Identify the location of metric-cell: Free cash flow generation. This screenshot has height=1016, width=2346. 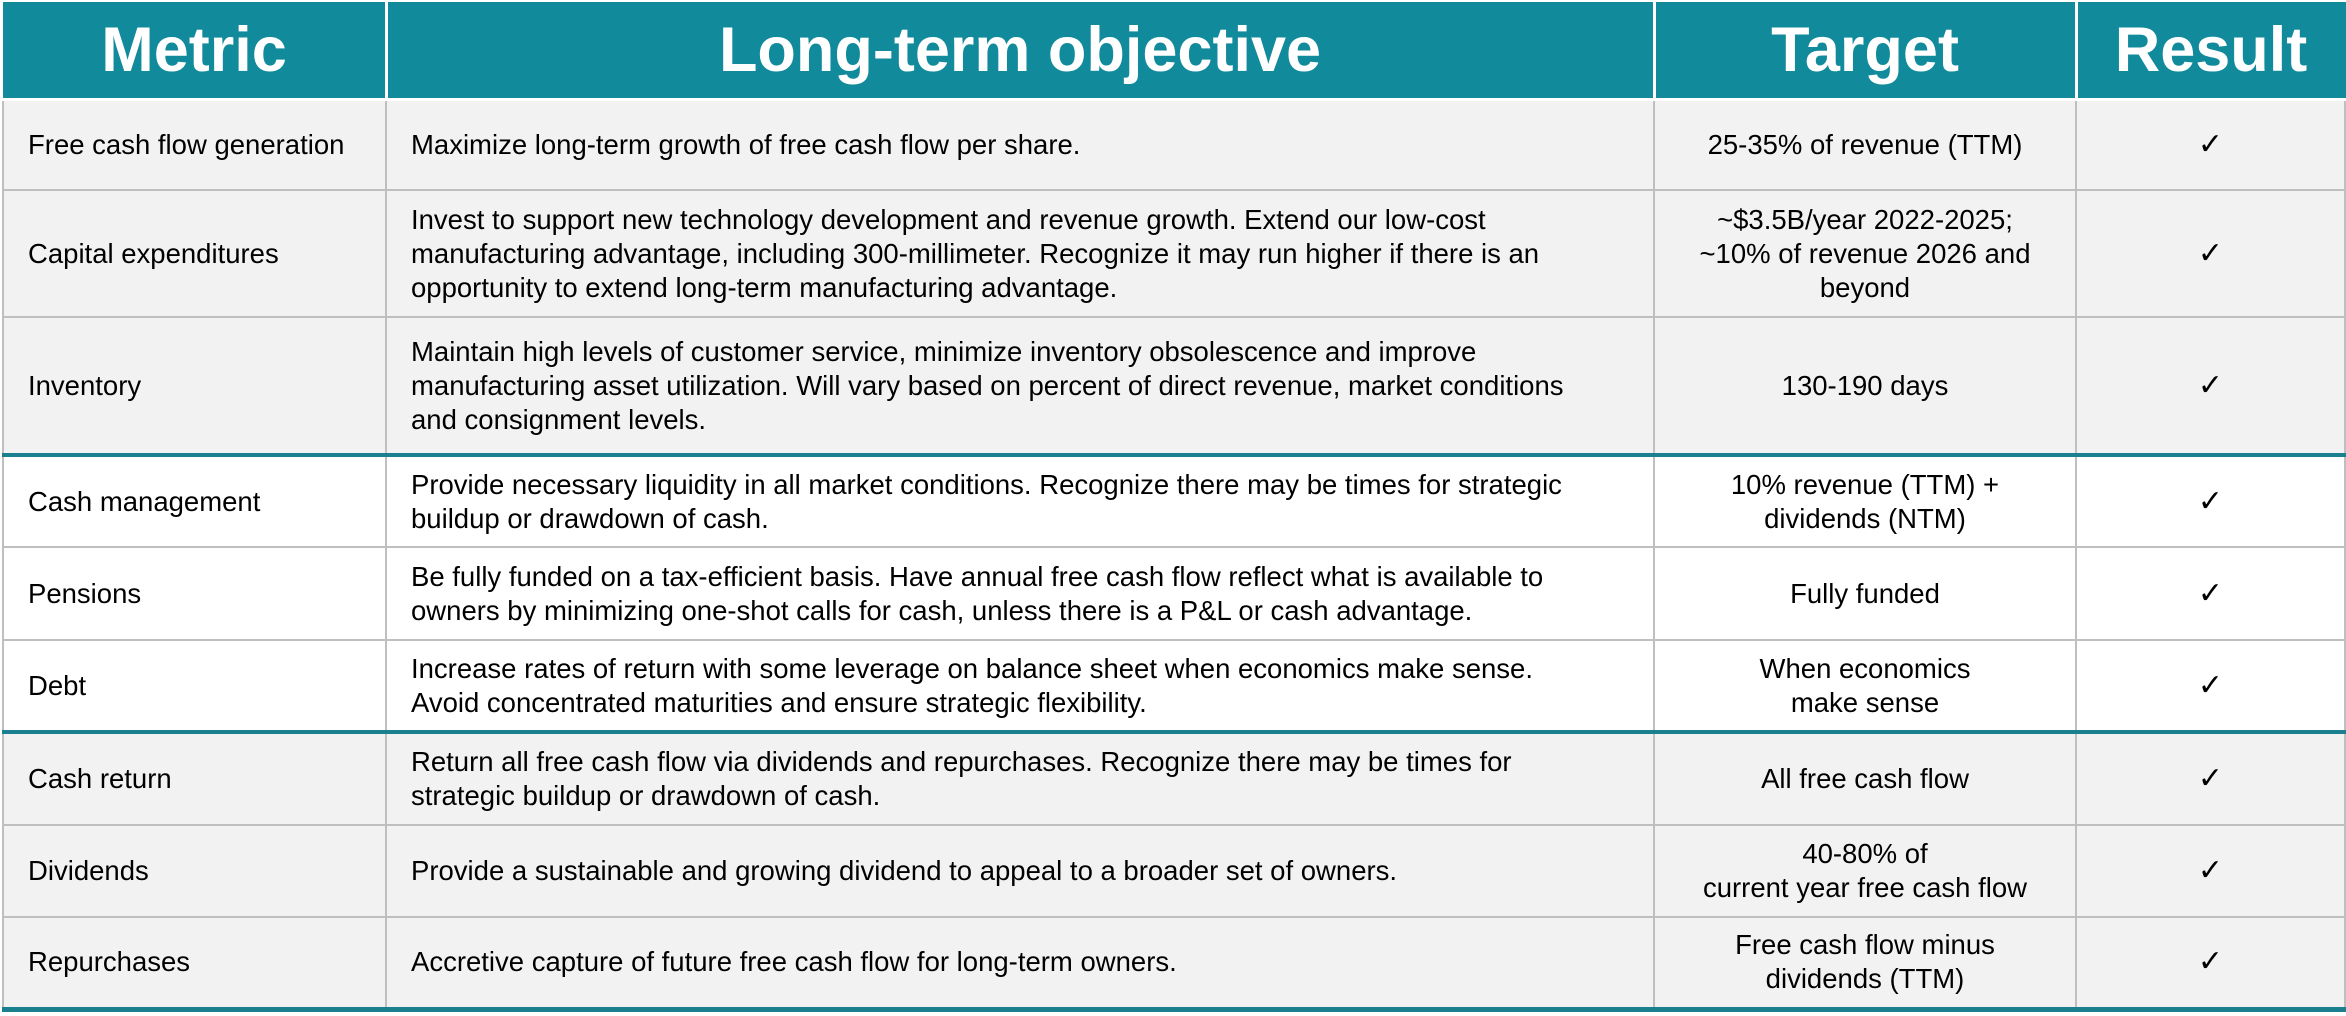
(194, 144).